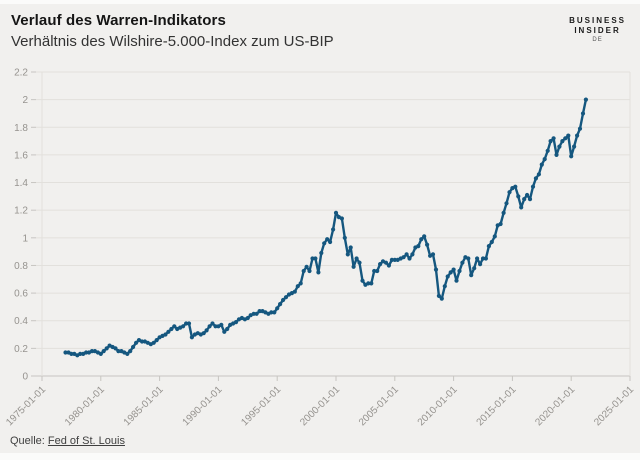 This screenshot has height=460, width=640. What do you see at coordinates (144, 406) in the screenshot?
I see `x-axis-tick-label: 1985-01-01` at bounding box center [144, 406].